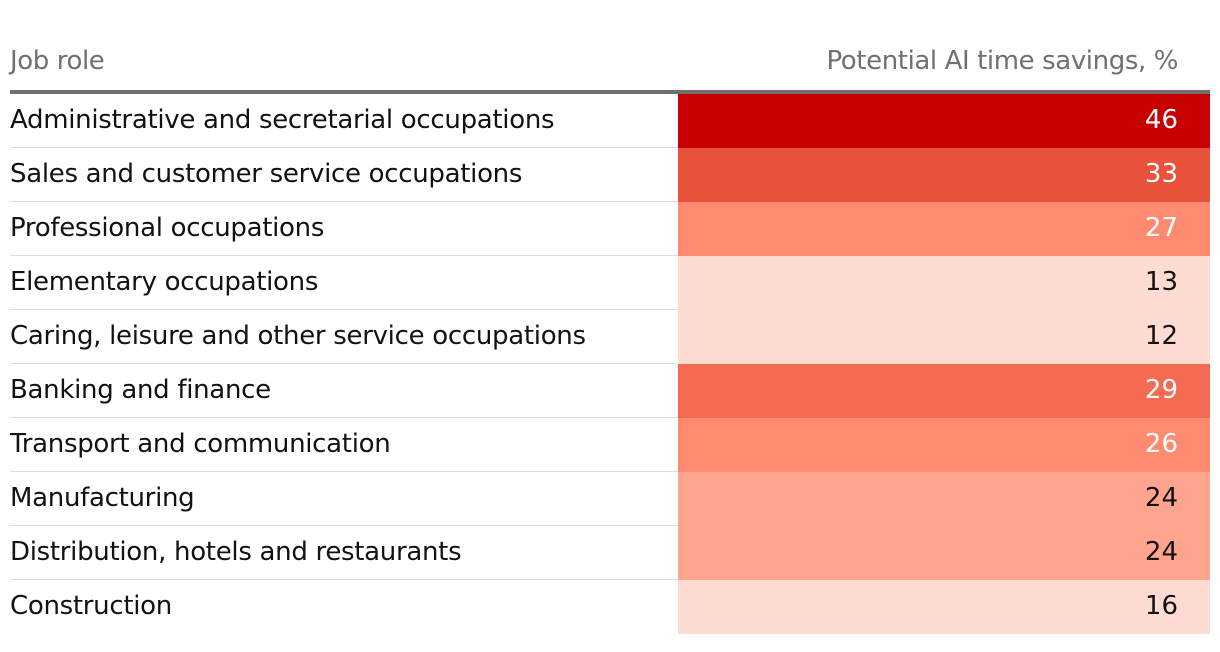 The height and width of the screenshot is (652, 1220). Describe the element at coordinates (102, 498) in the screenshot. I see `job-role-label: Manufacturing` at that location.